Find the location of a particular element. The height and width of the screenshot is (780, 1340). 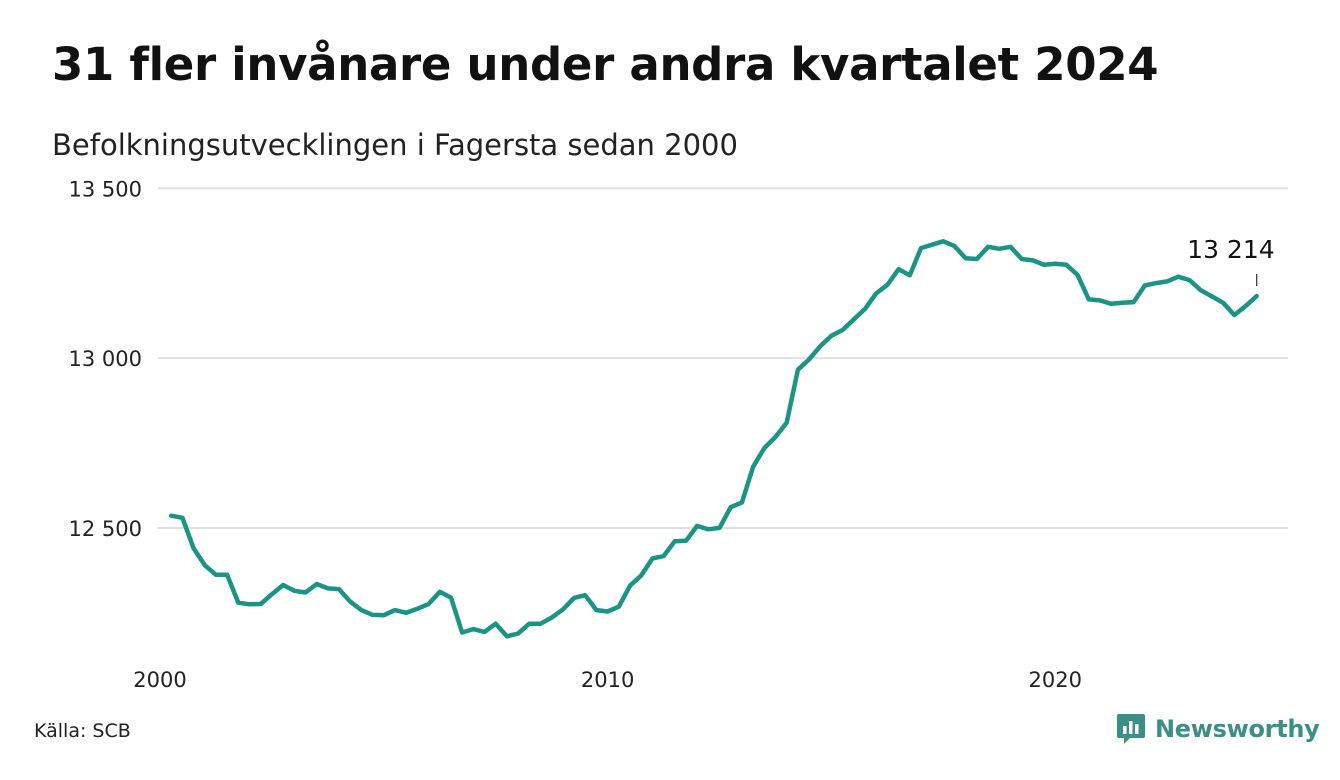

source-note: Källa: SCB is located at coordinates (82, 731).